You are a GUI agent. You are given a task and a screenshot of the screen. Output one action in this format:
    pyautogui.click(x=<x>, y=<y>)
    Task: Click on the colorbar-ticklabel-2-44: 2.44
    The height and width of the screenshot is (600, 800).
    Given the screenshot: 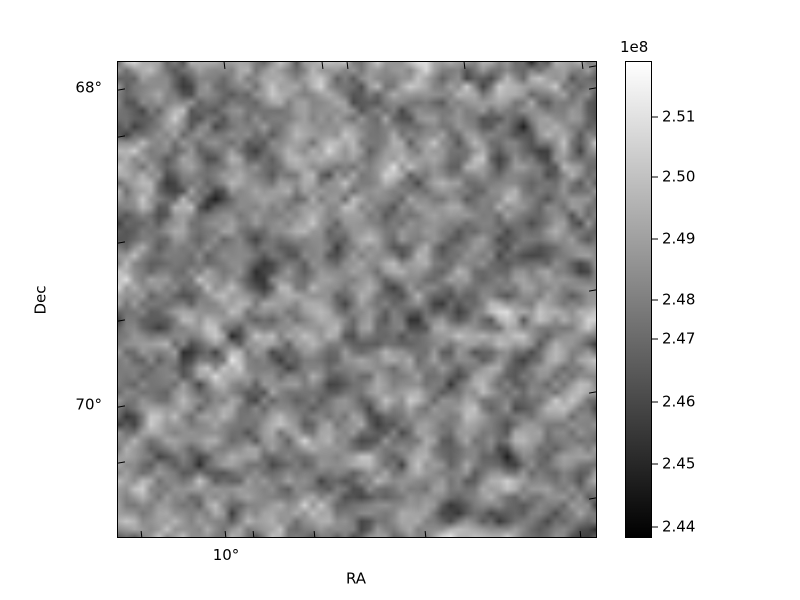 What is the action you would take?
    pyautogui.click(x=679, y=526)
    